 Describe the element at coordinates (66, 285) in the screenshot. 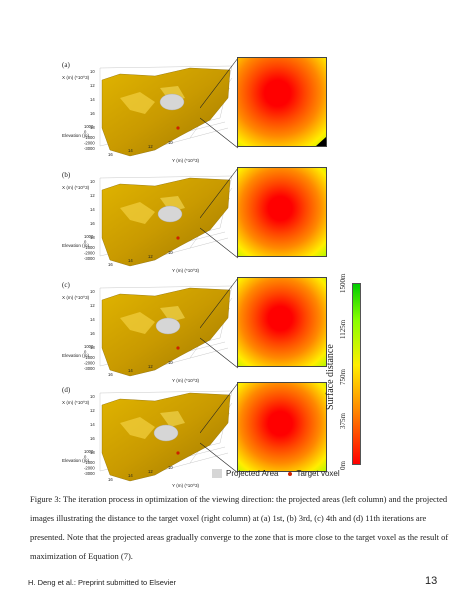

I see `panel-label: (c)` at that location.